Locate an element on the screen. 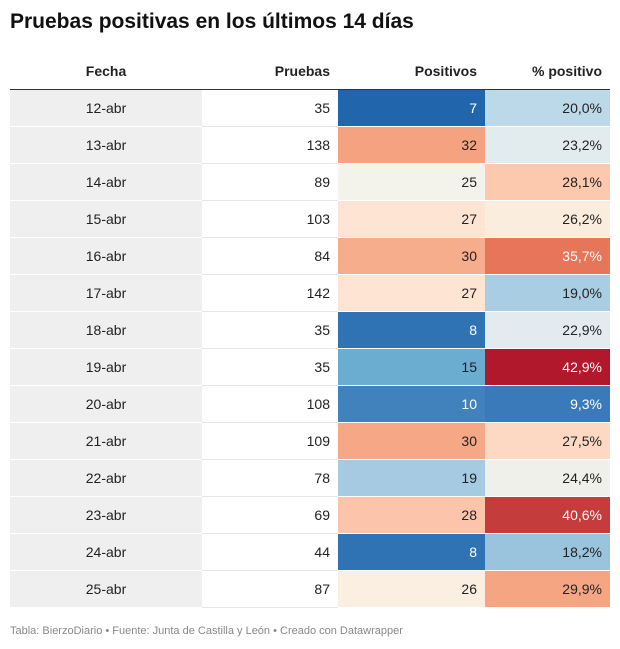  cell-fecha: 21-abr is located at coordinates (106, 441).